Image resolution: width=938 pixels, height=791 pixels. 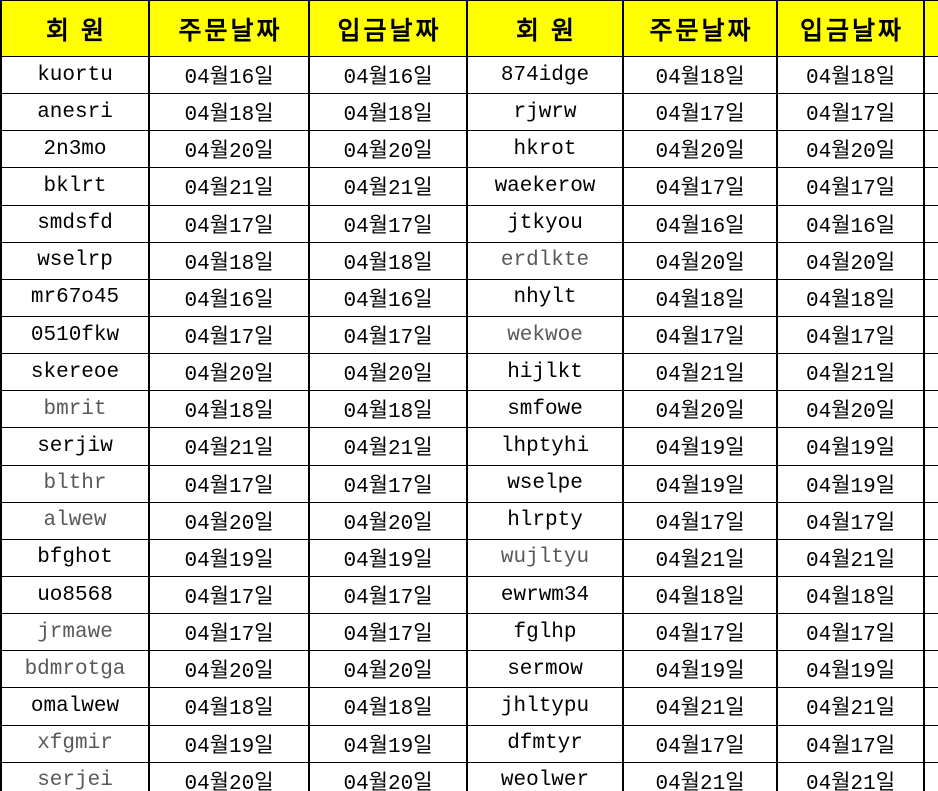 What do you see at coordinates (545, 557) in the screenshot?
I see `member-cell: wujltyu` at bounding box center [545, 557].